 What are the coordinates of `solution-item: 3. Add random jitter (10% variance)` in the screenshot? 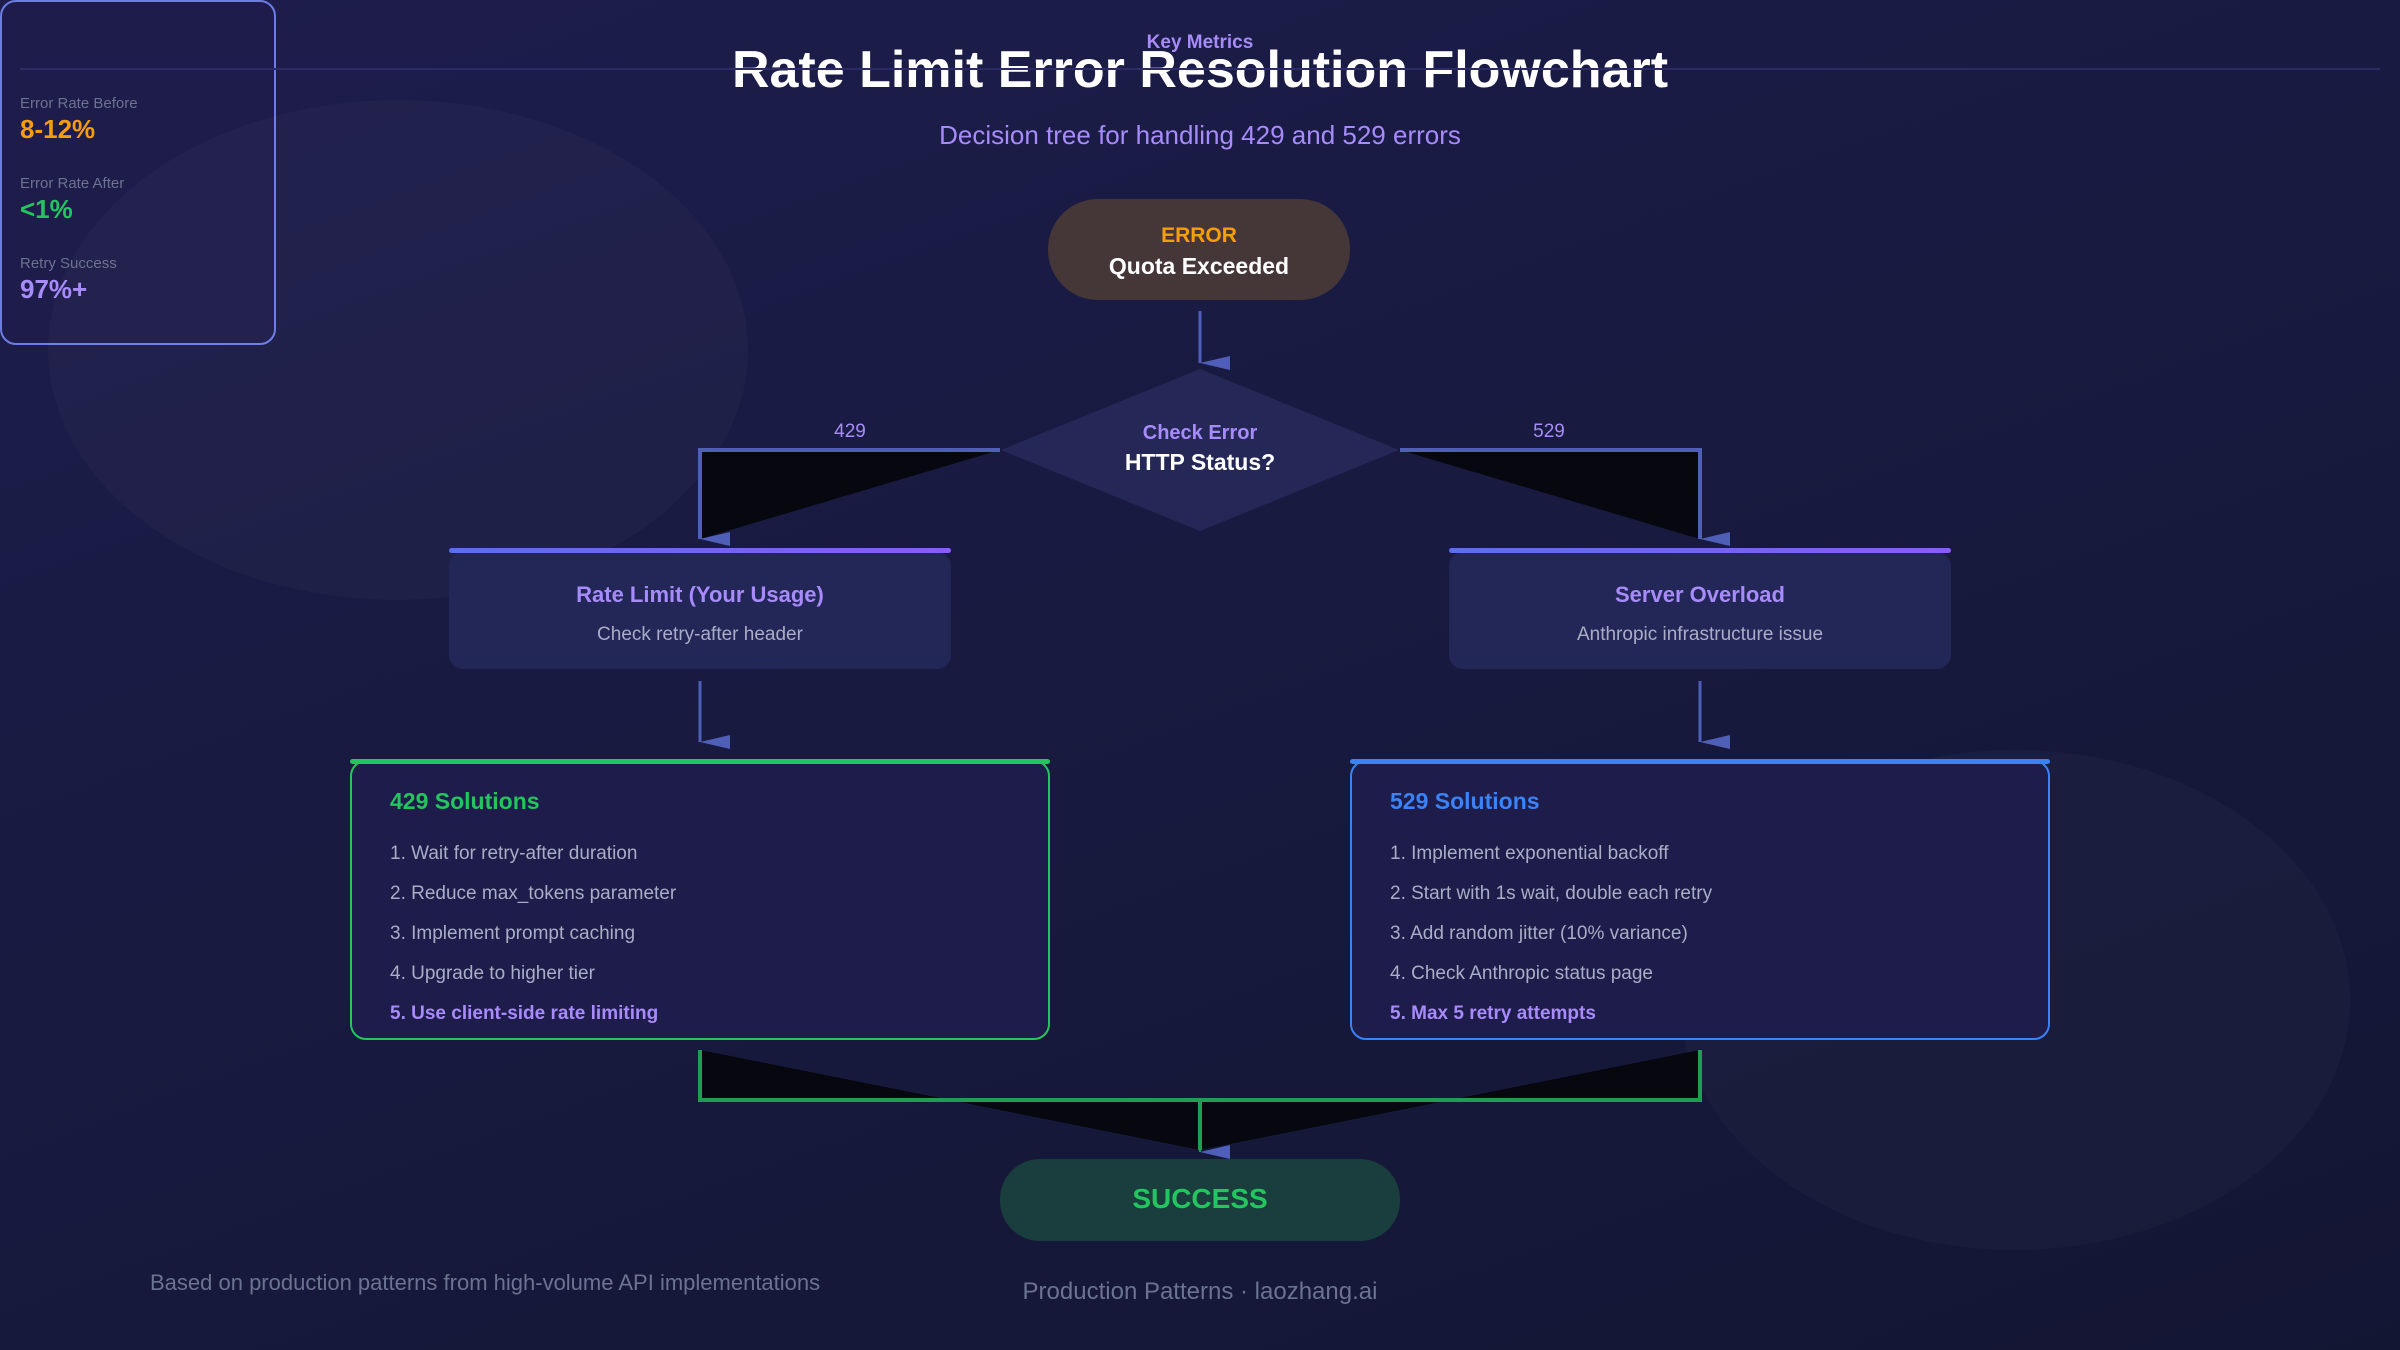 It's located at (1539, 933).